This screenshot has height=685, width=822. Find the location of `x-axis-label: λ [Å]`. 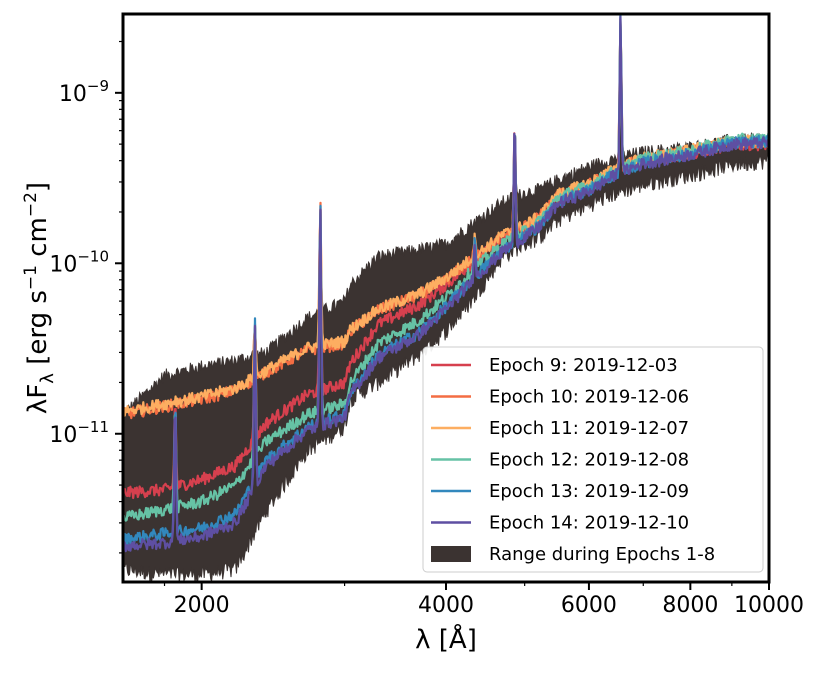

x-axis-label: λ [Å] is located at coordinates (446, 639).